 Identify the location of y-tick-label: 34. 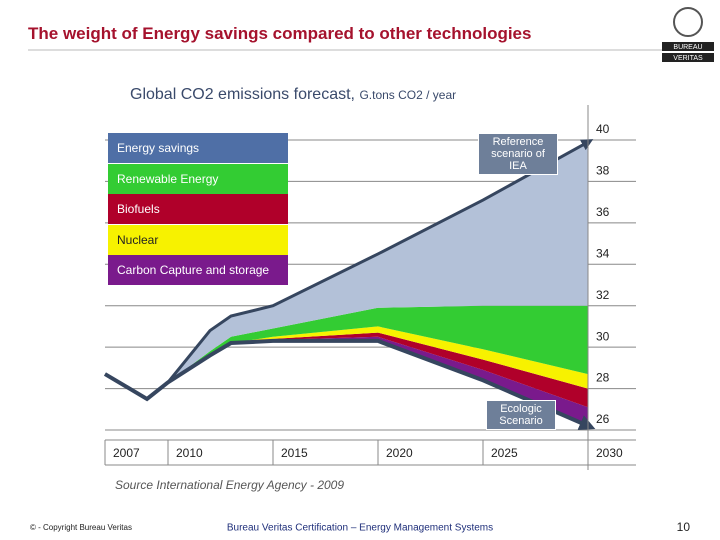
(603, 253).